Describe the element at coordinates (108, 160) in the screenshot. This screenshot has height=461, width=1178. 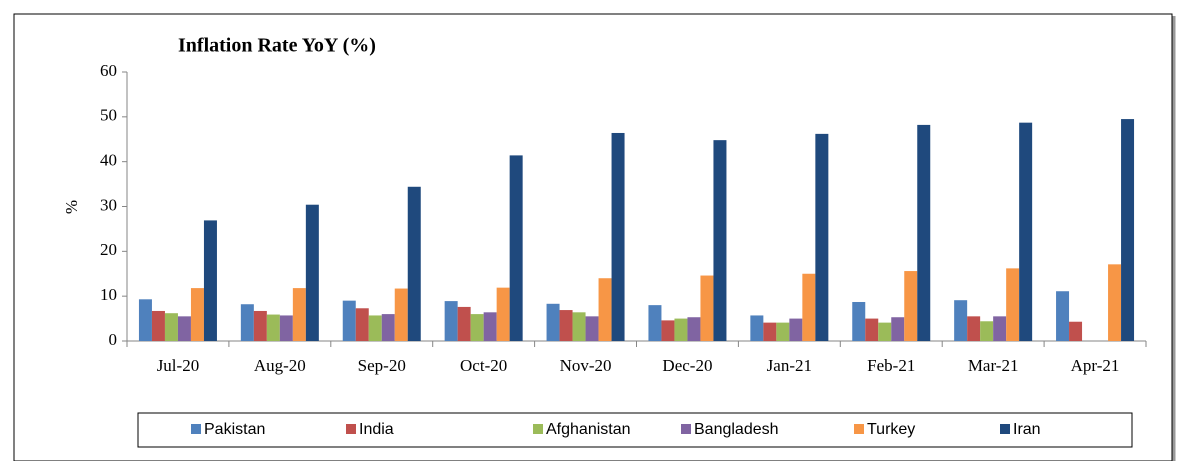
I see `y-tick-label: 40` at that location.